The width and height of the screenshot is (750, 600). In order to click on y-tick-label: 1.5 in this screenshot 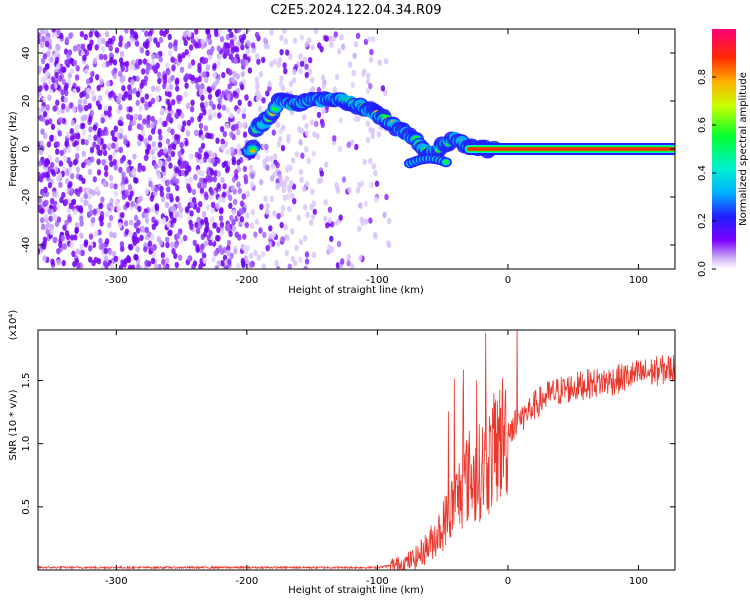, I will do `click(26, 381)`.